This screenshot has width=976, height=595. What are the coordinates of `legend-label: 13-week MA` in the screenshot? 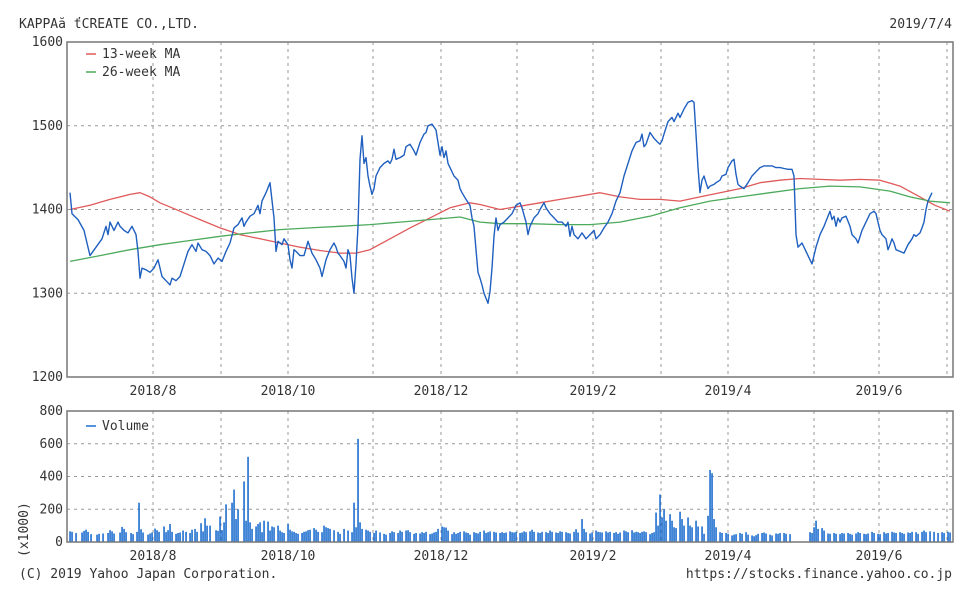 It's located at (141, 54).